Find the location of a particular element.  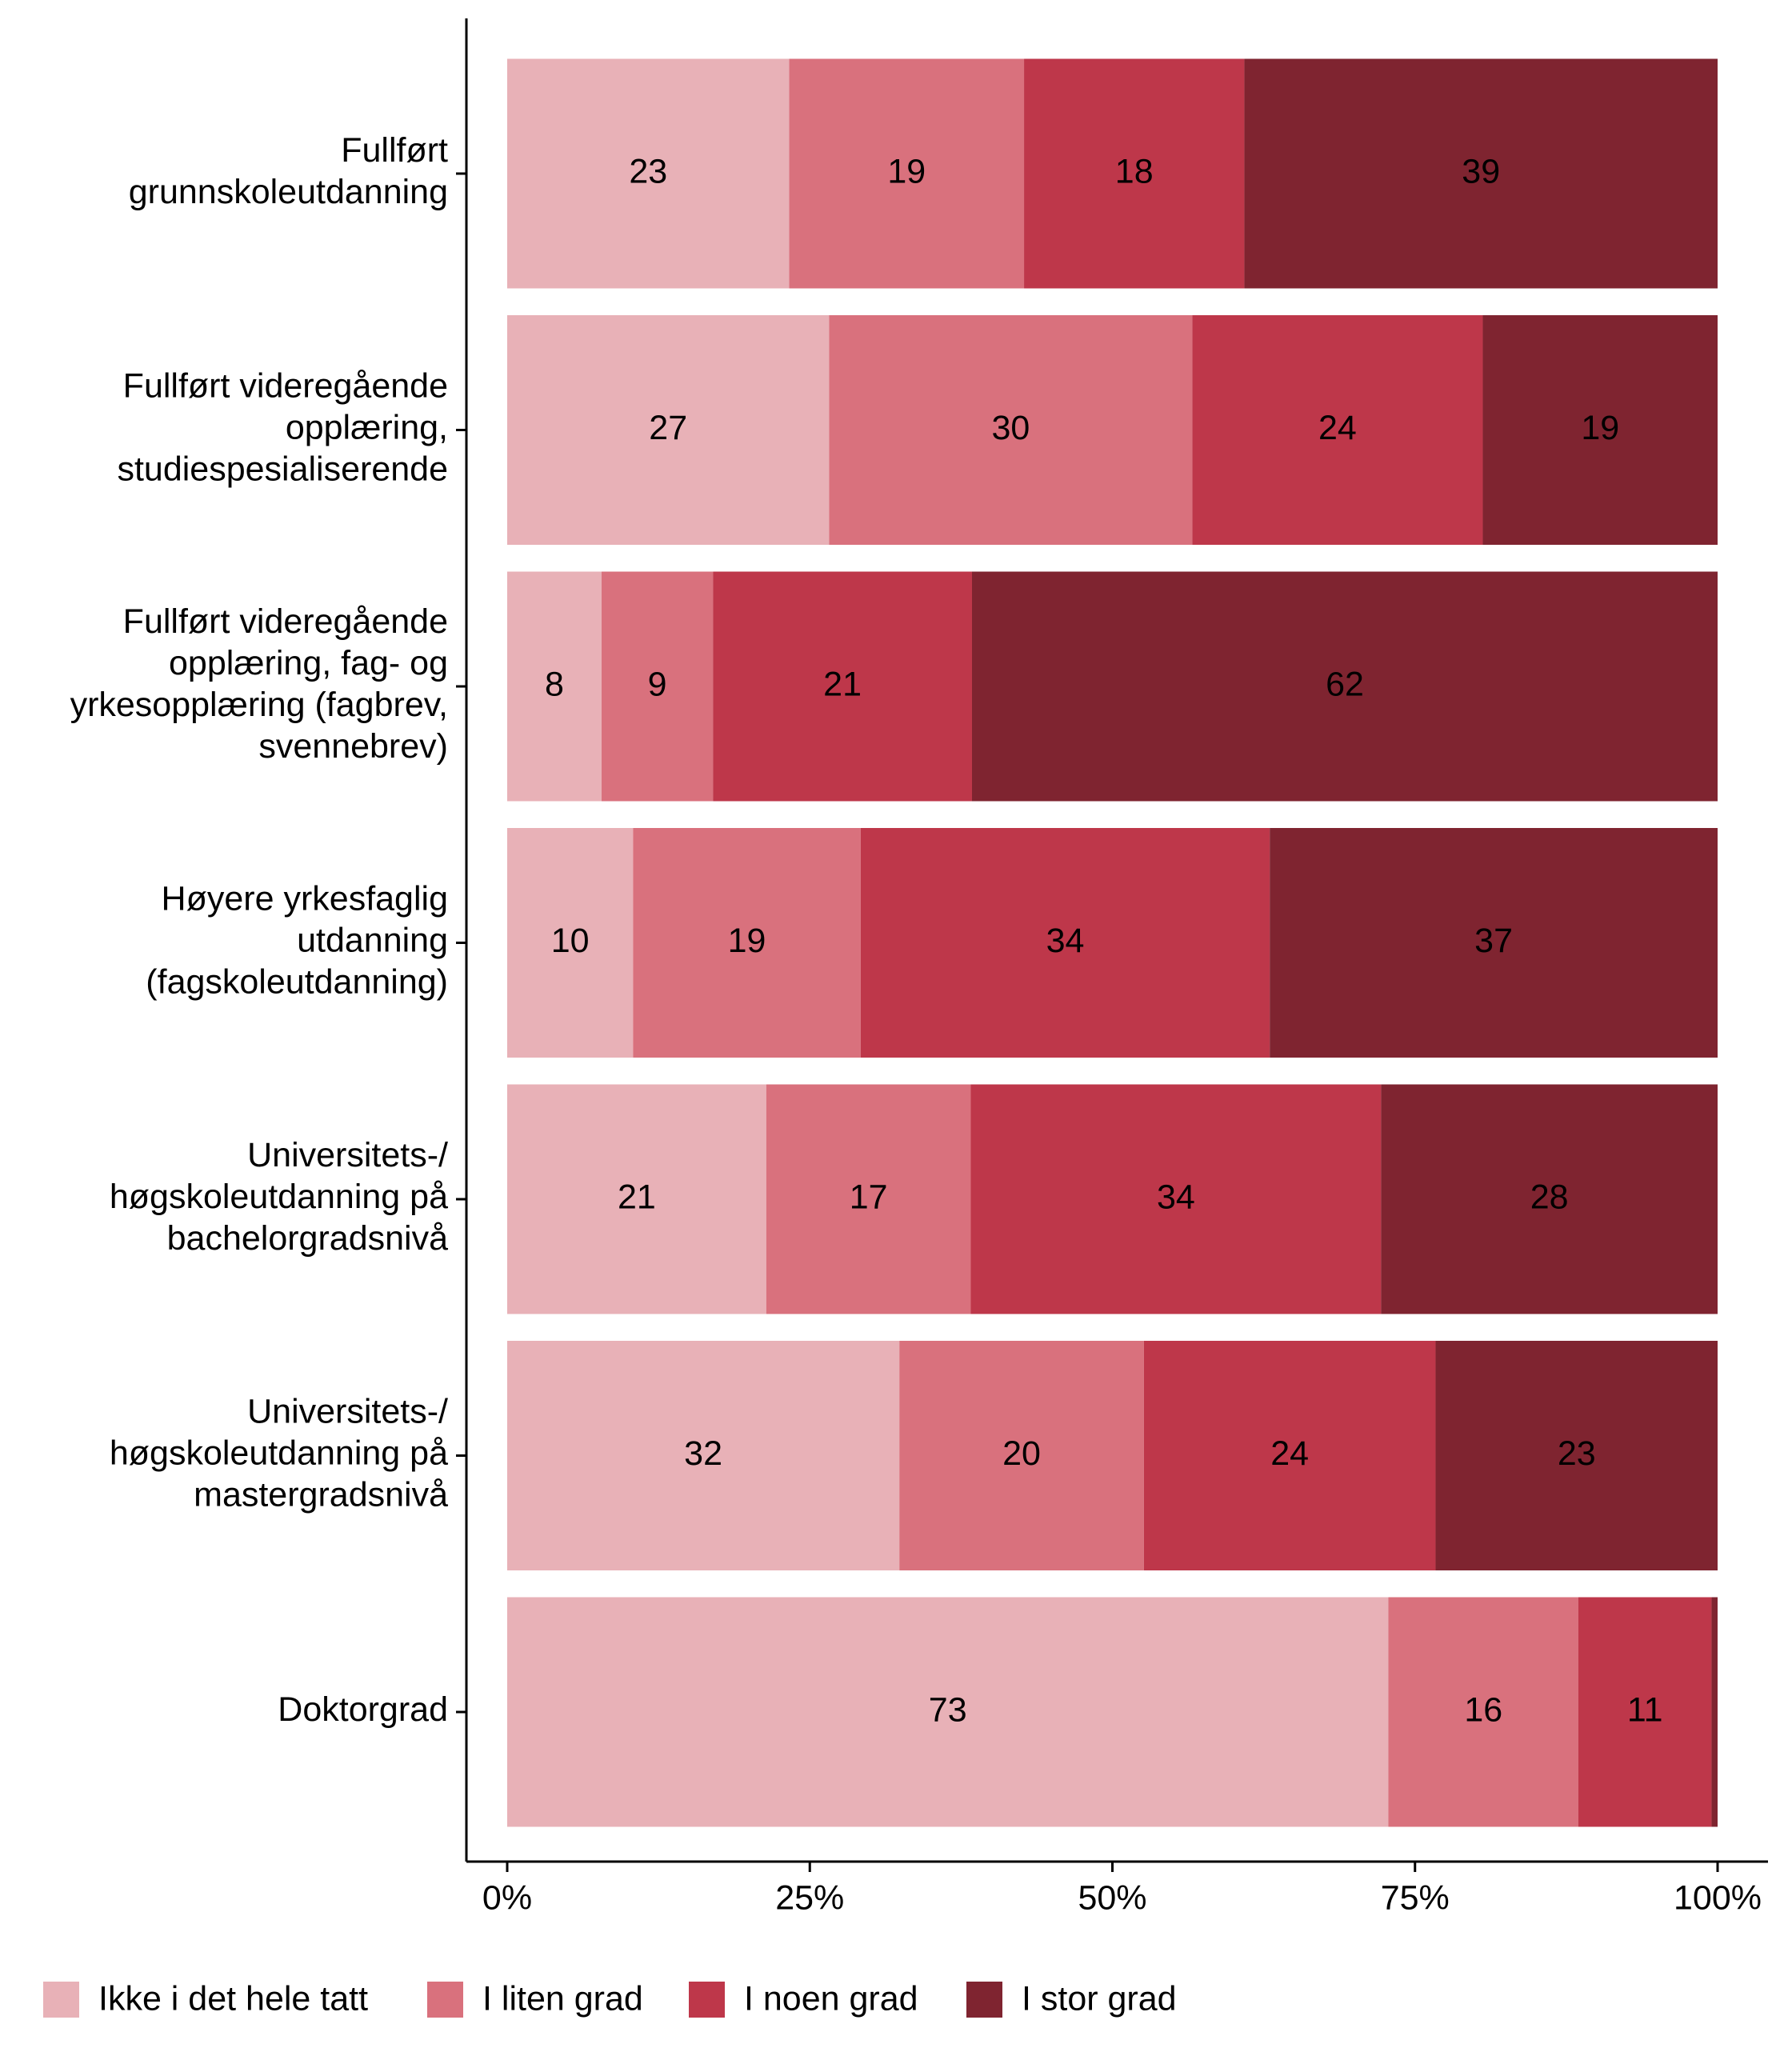

value-label: 11 is located at coordinates (1645, 1709).